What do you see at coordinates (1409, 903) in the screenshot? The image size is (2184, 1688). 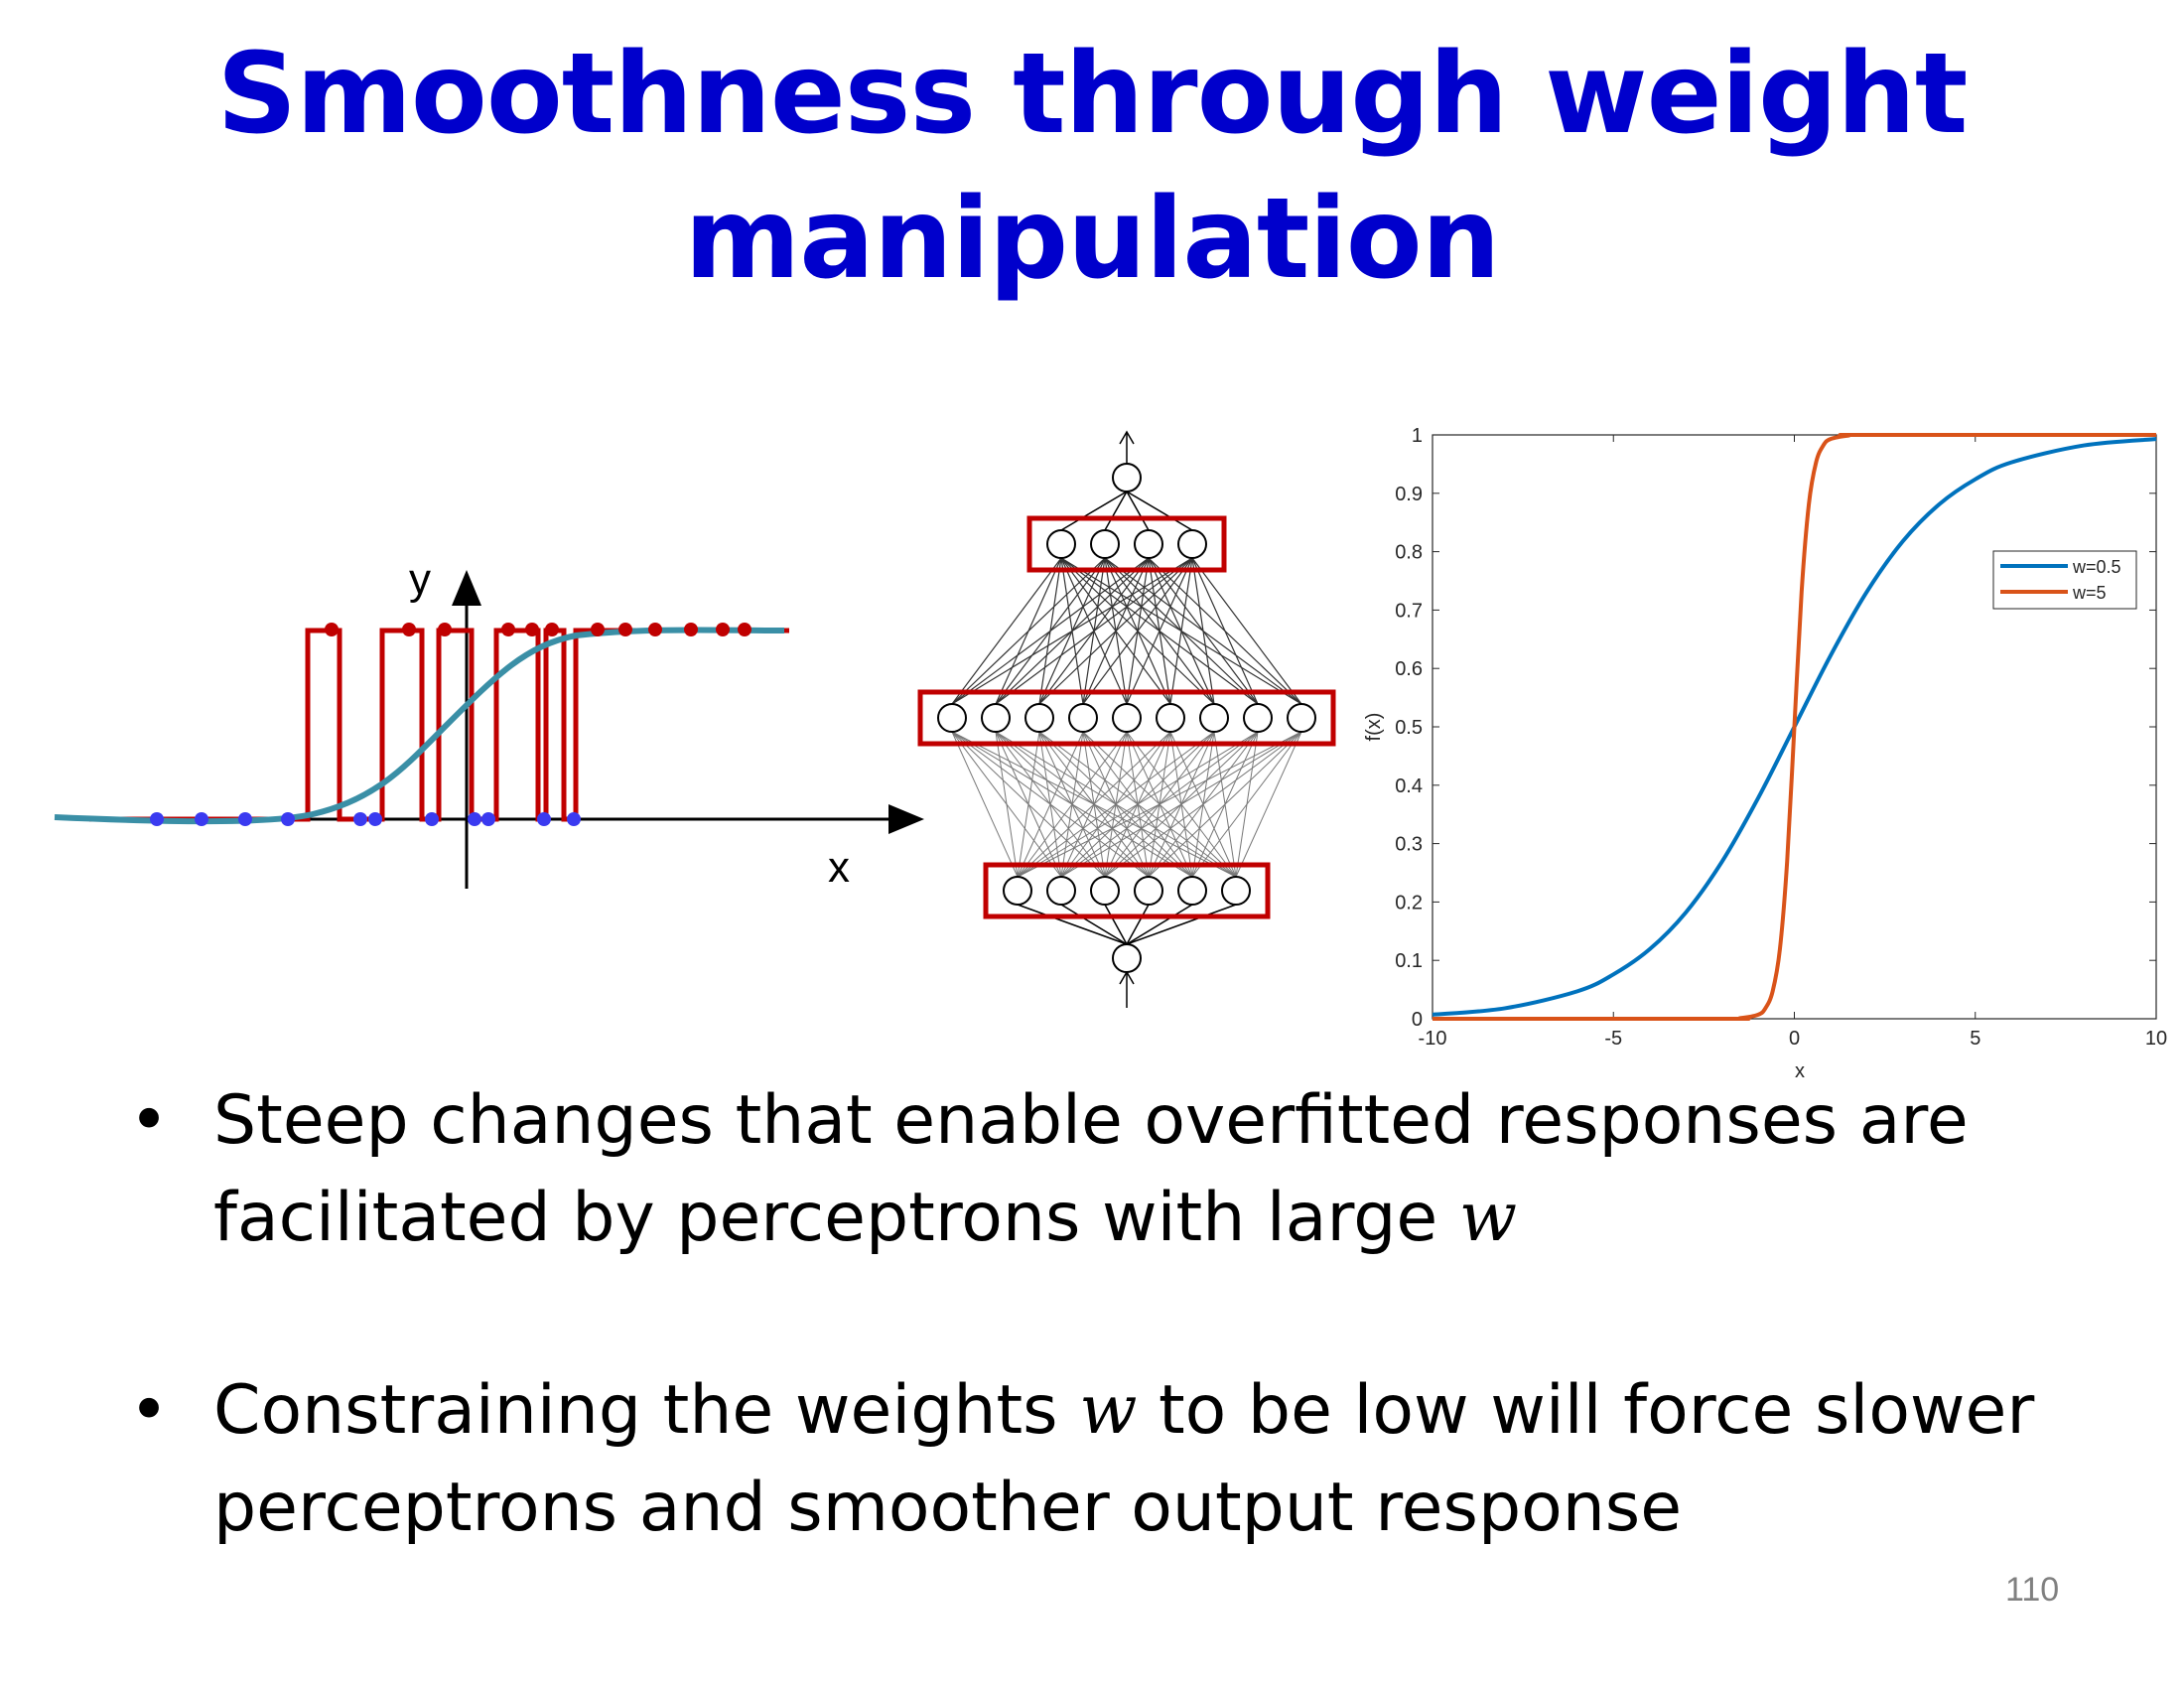 I see `y-tick-label: 0.2` at bounding box center [1409, 903].